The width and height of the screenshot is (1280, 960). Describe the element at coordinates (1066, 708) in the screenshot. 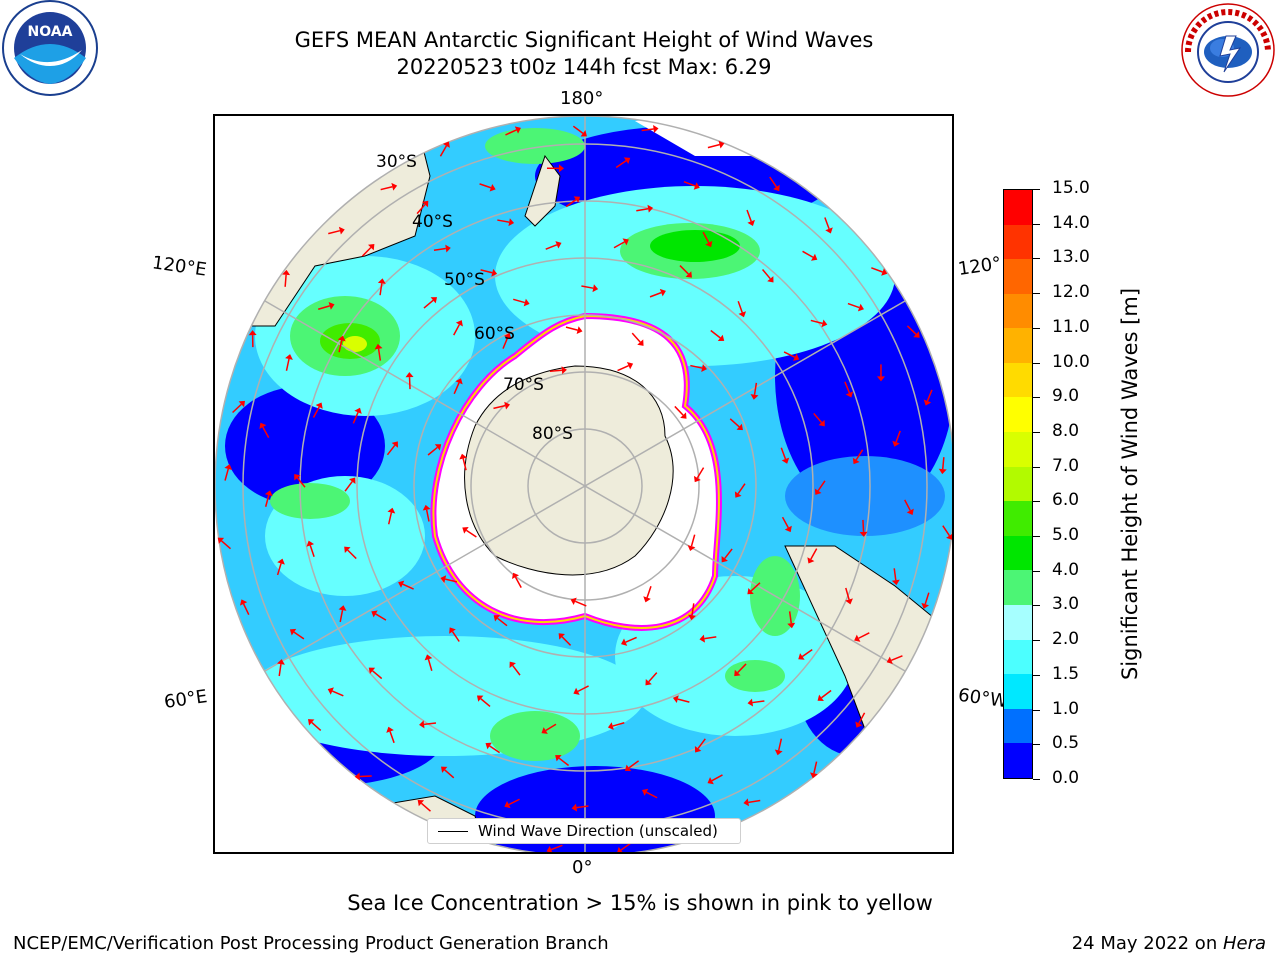

I see `colorbar-tick-label: 1.0` at that location.